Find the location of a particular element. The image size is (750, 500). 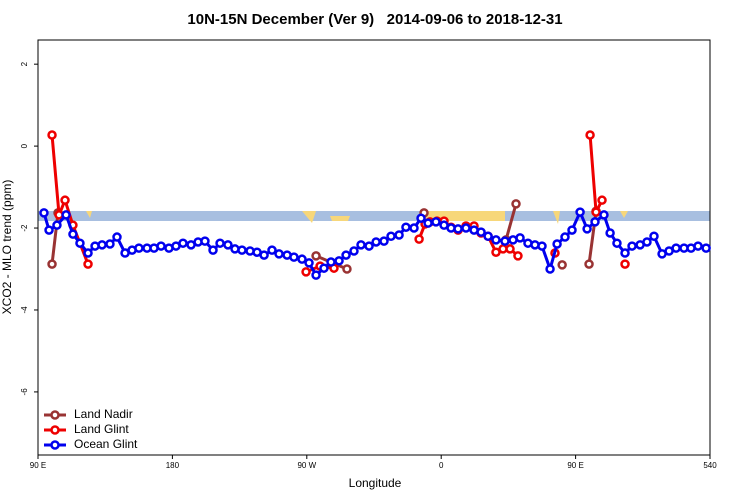

y-tick-label: -4 is located at coordinates (24, 310).